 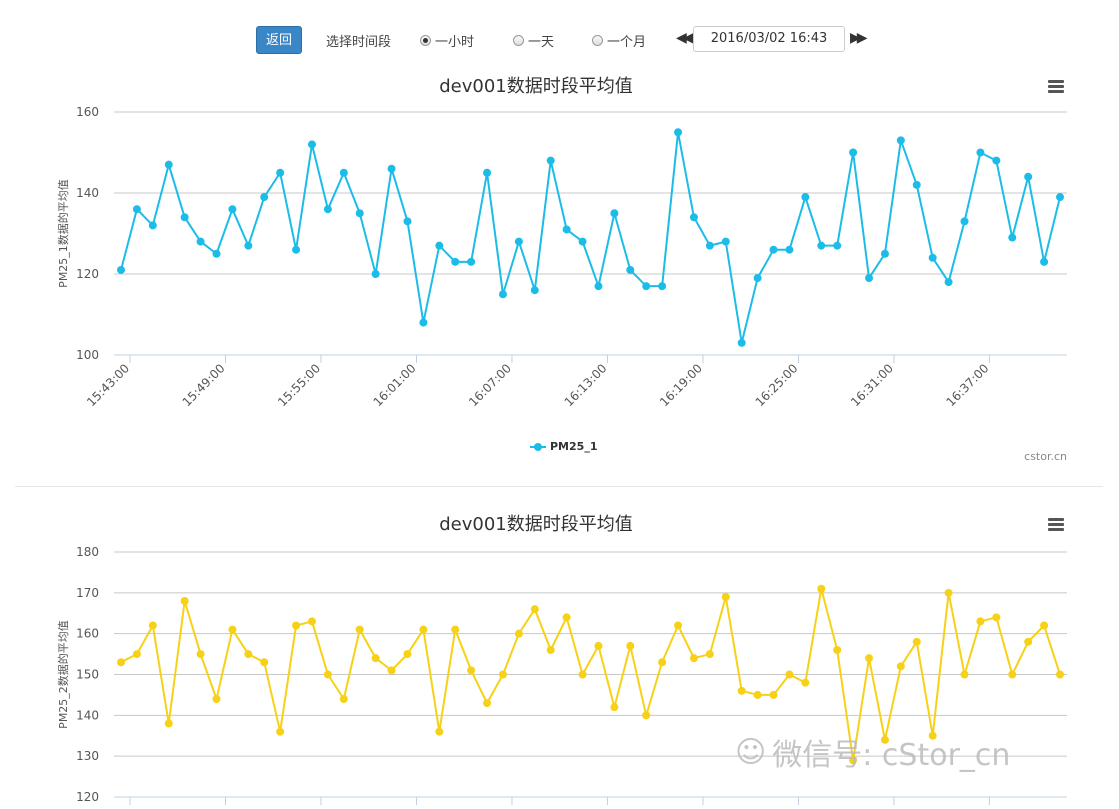 I want to click on double-right-arrow-icon: ▶▶, so click(x=858, y=38).